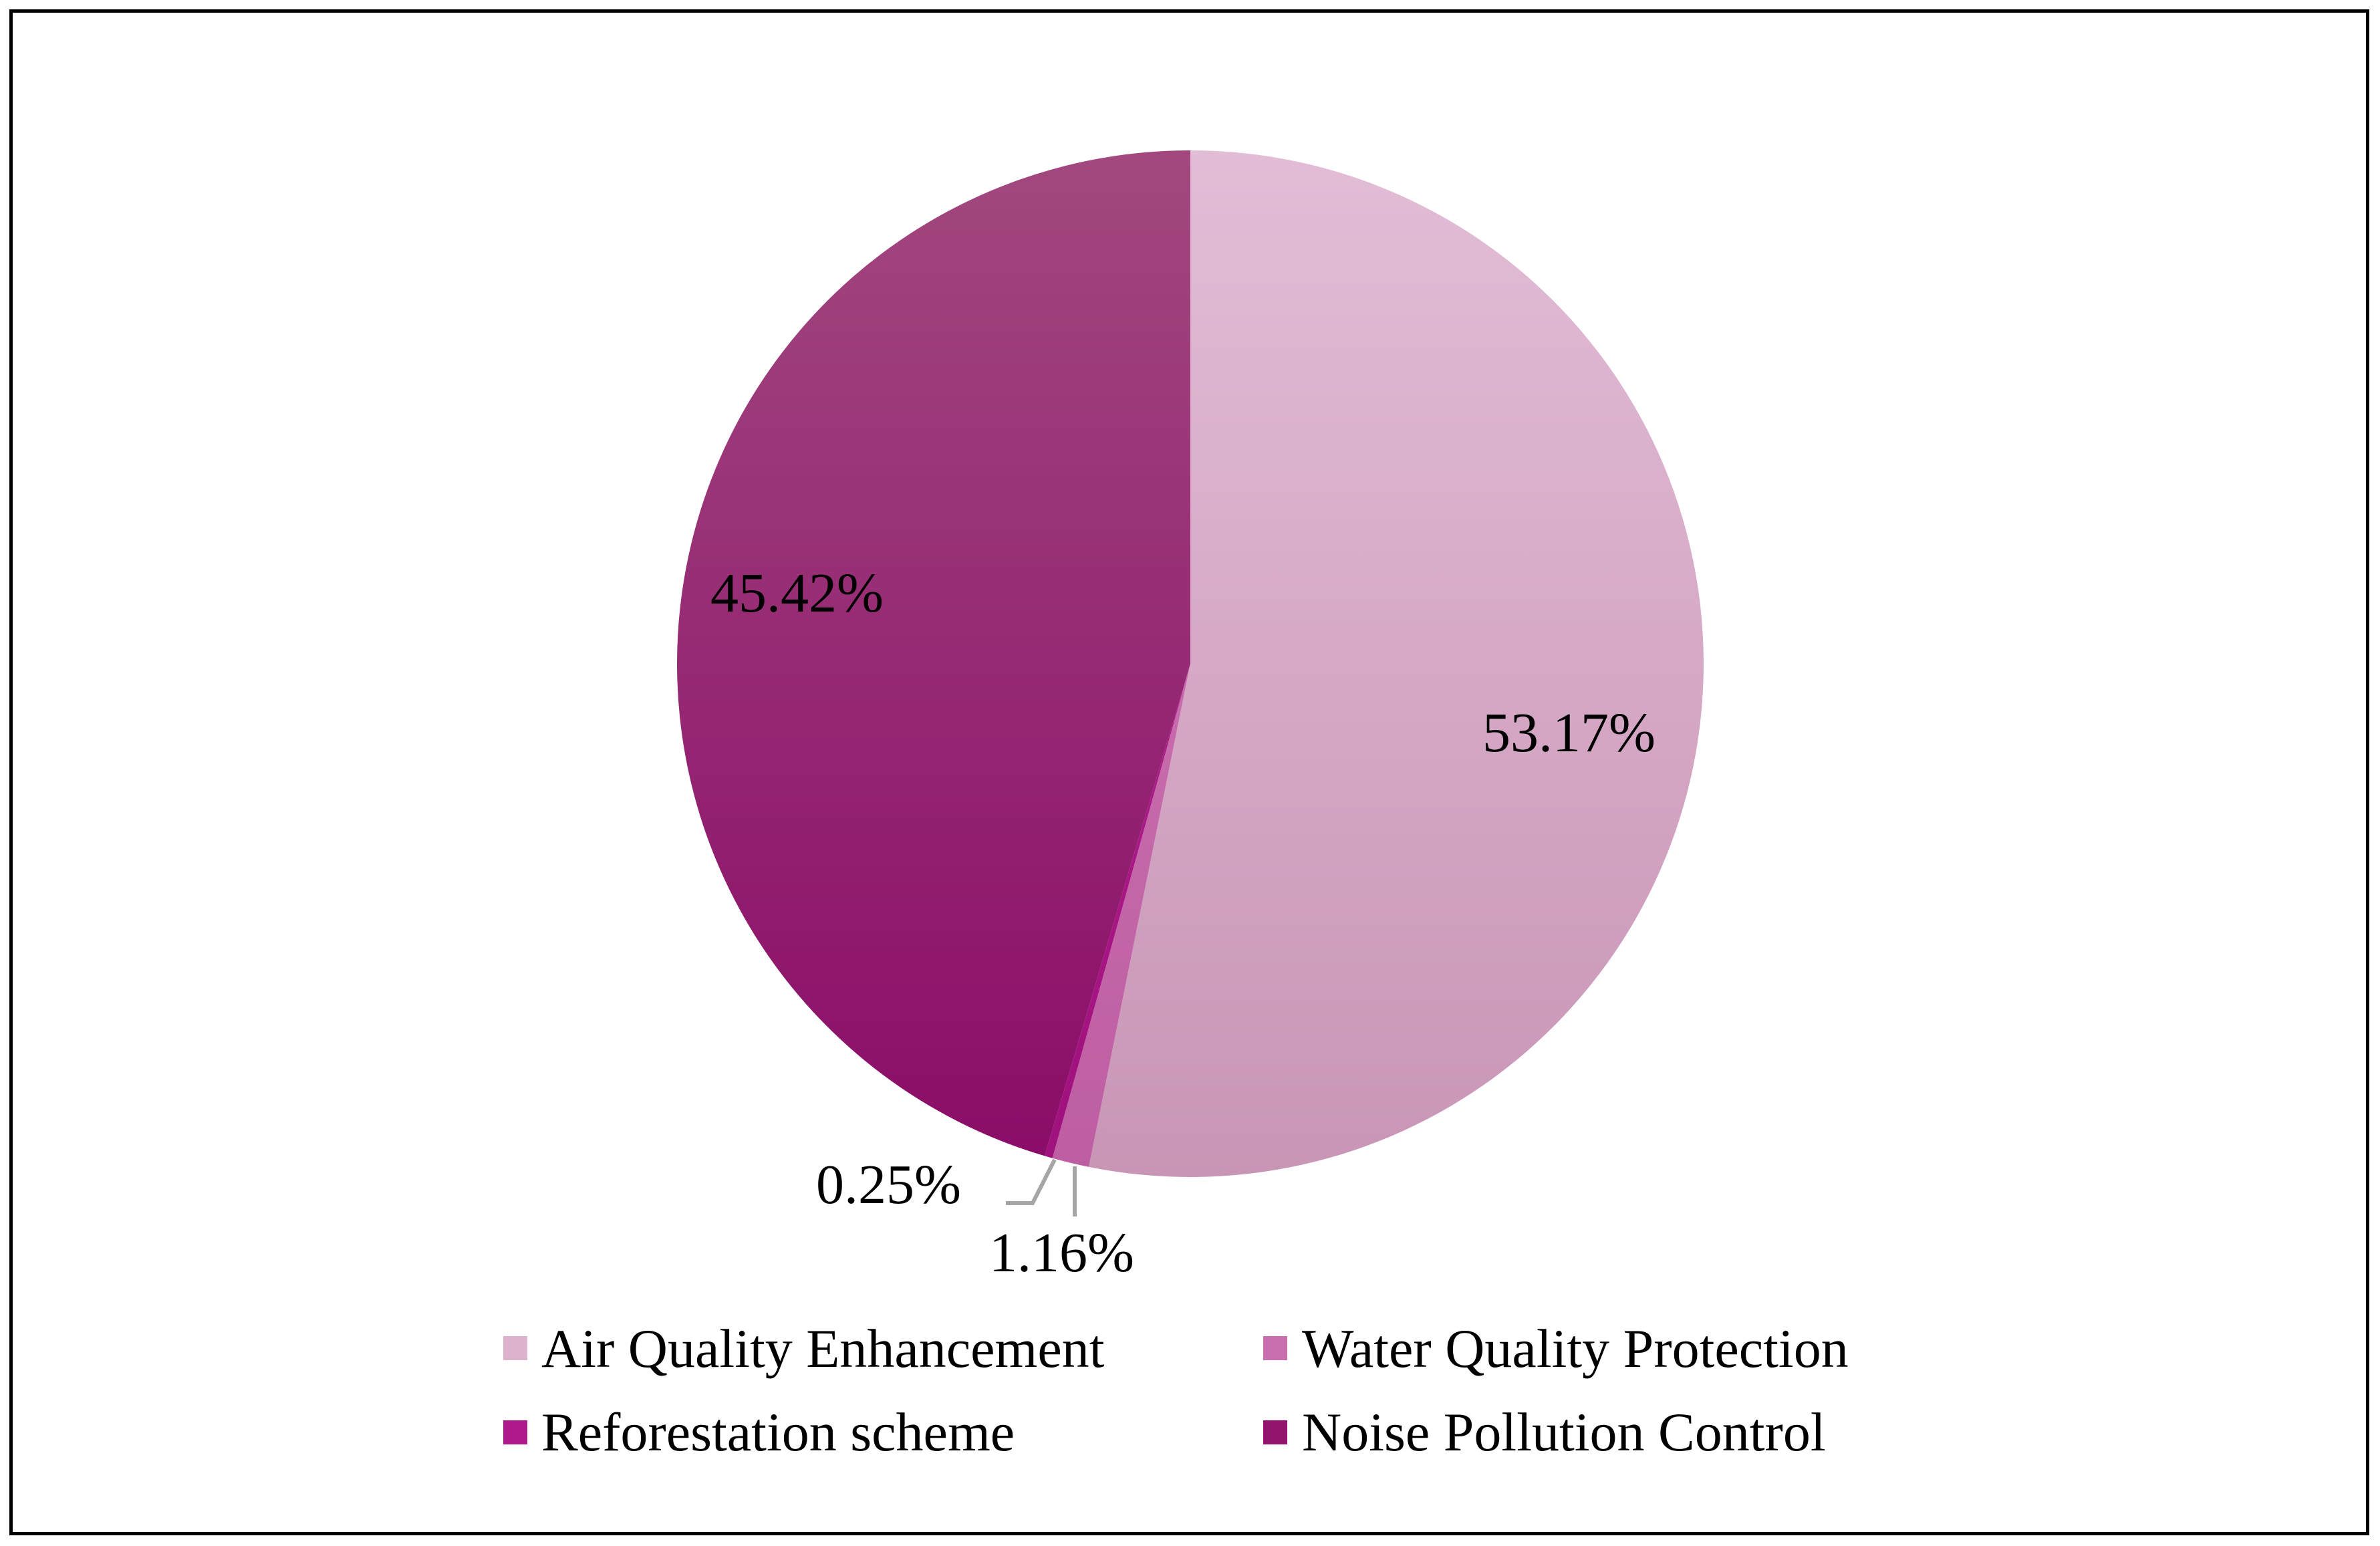 The height and width of the screenshot is (1546, 2380). Describe the element at coordinates (823, 1348) in the screenshot. I see `legend-label-air-quality: Air Quality Enhancement` at that location.